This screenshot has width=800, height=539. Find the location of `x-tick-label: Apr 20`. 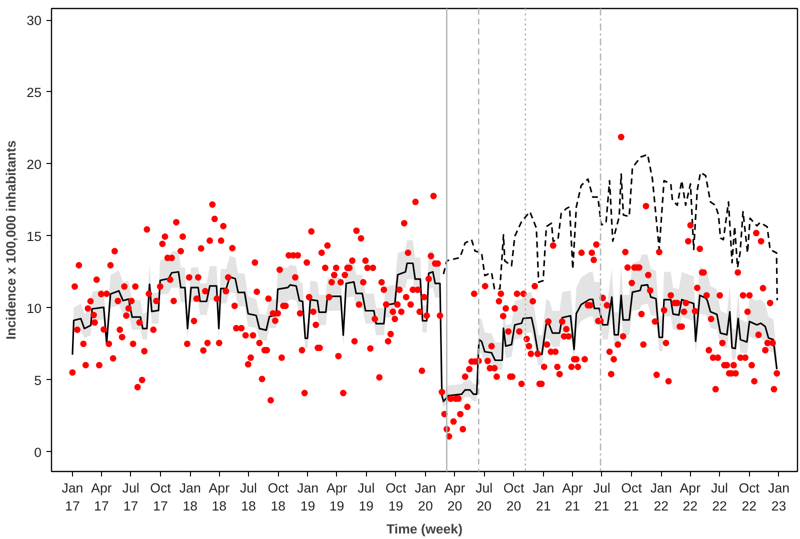

x-tick-label: Apr 20 is located at coordinates (455, 497).